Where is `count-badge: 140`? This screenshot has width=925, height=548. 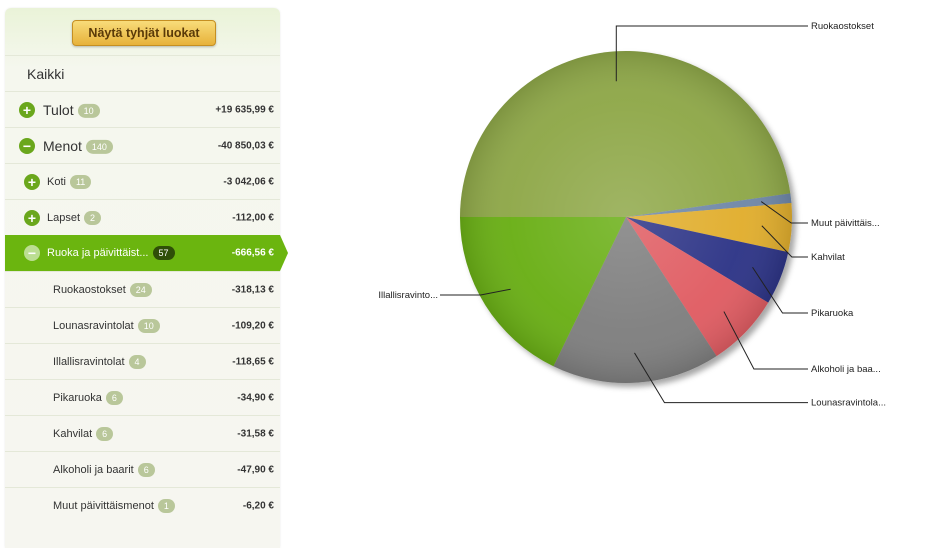 count-badge: 140 is located at coordinates (99, 146).